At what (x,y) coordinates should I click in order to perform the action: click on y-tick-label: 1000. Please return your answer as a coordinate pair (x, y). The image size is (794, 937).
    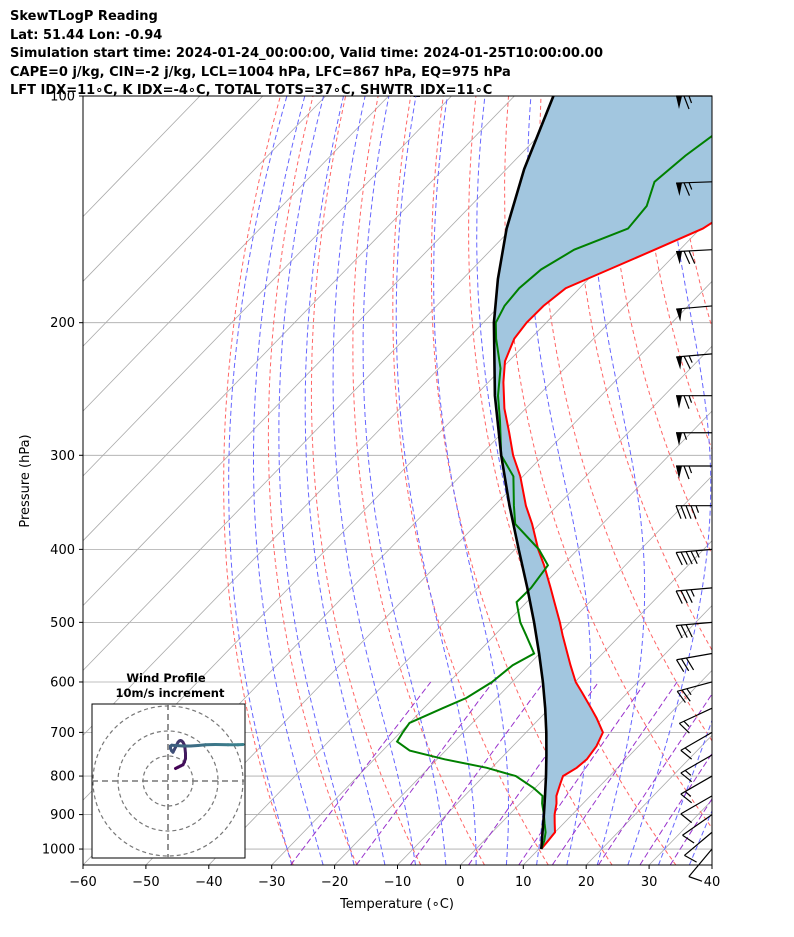
    Looking at the image, I should click on (58, 850).